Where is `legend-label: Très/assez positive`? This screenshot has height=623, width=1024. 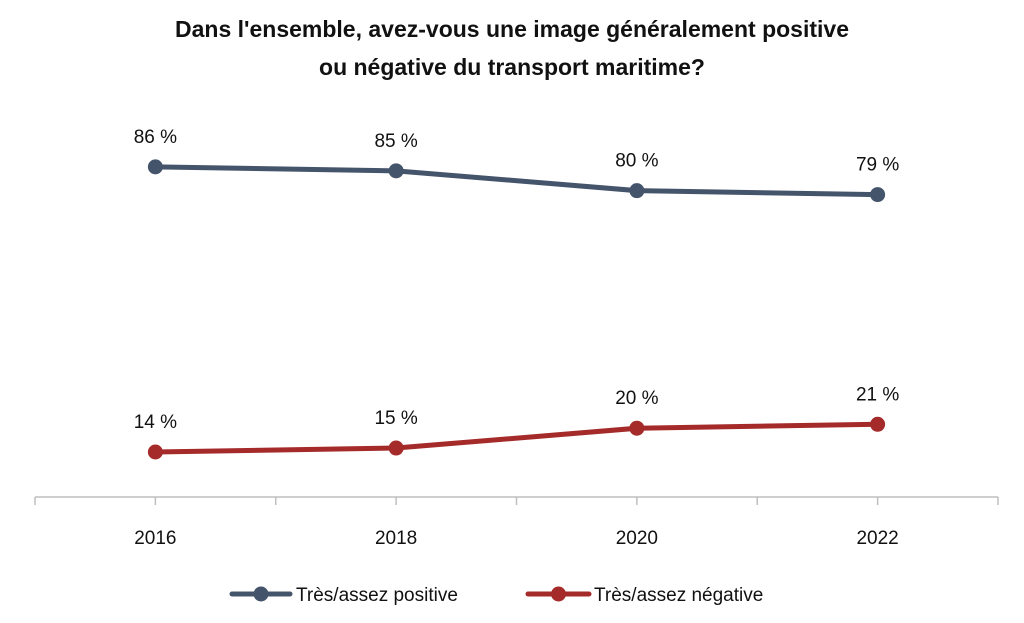
legend-label: Très/assez positive is located at coordinates (377, 595).